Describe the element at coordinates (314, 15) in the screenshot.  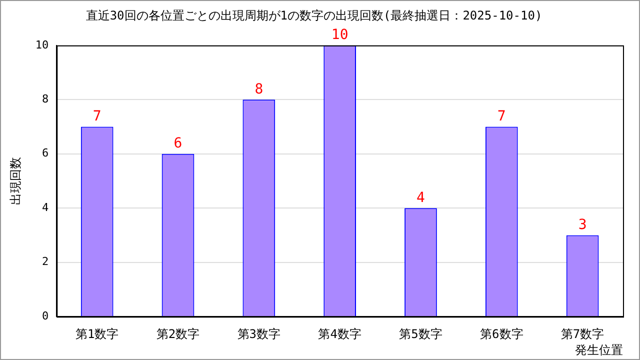
I see `chart-title: 直近30回の各位置ごとの出現周期が1の数字の出現回数(最終抽選日：2025-10-10)` at that location.